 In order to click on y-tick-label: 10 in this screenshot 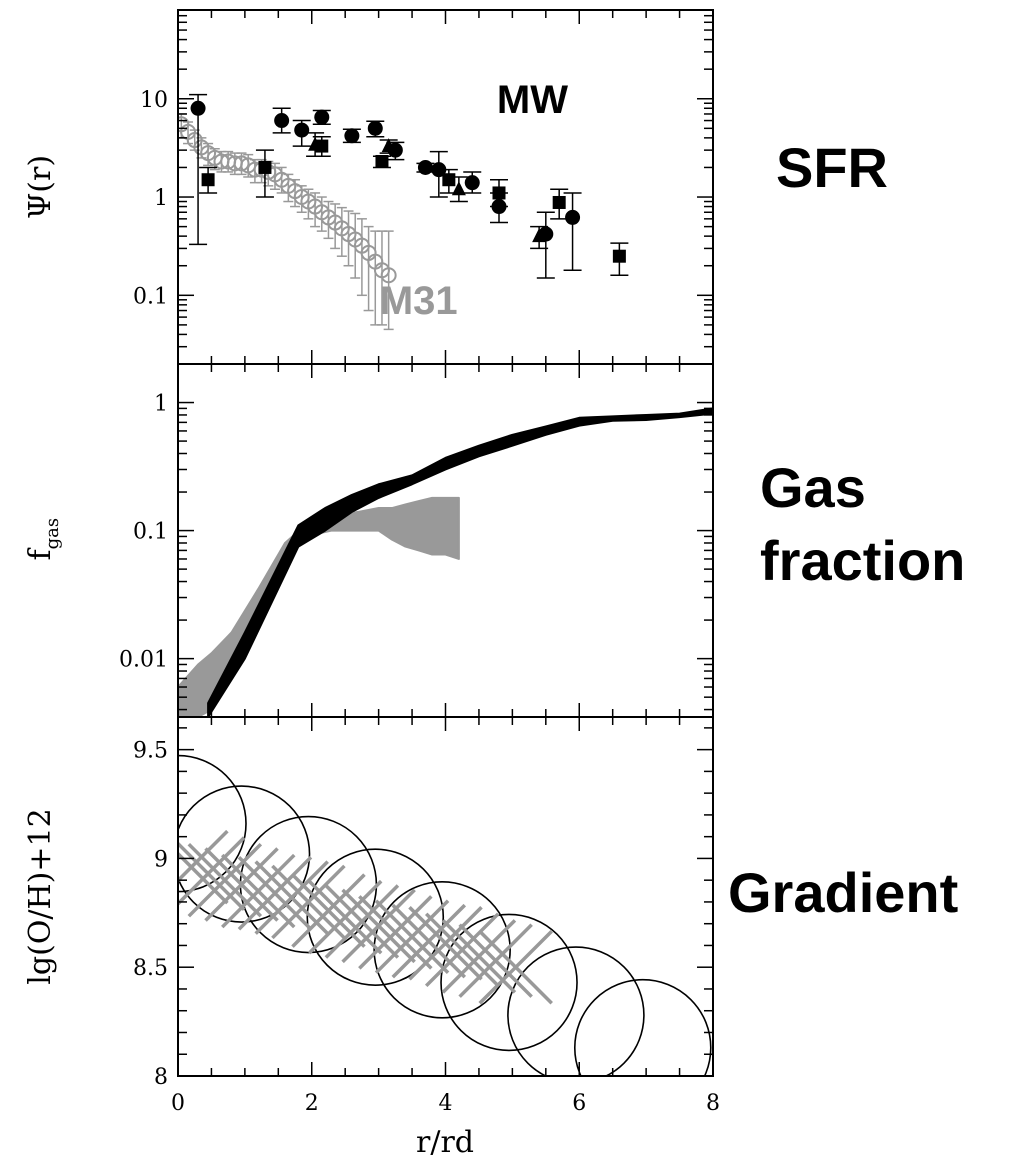, I will do `click(154, 100)`.